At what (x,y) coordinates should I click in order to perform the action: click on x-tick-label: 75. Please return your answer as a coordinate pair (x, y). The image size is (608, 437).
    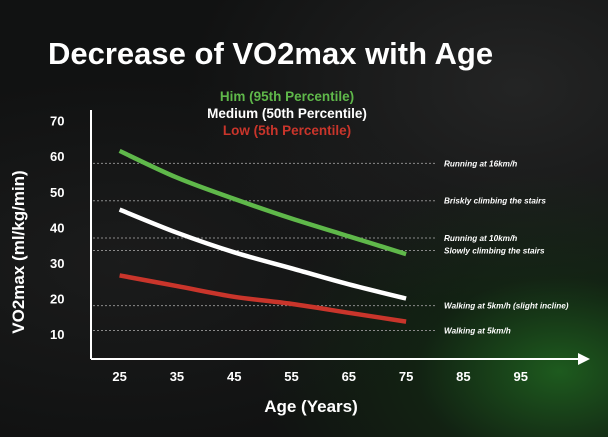
    Looking at the image, I should click on (406, 376).